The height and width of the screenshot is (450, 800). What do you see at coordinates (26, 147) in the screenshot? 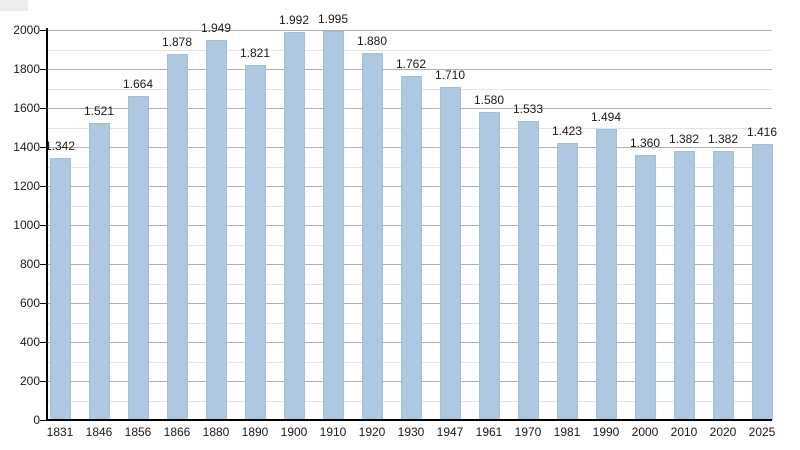
I see `y-tick-label: 1400` at bounding box center [26, 147].